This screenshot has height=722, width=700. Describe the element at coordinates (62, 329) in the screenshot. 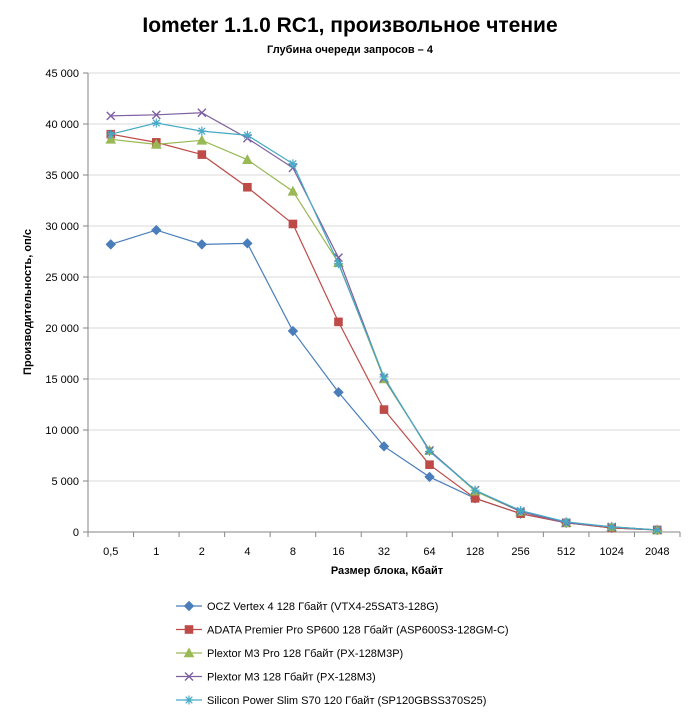

I see `y-tick-label: 20 000` at that location.